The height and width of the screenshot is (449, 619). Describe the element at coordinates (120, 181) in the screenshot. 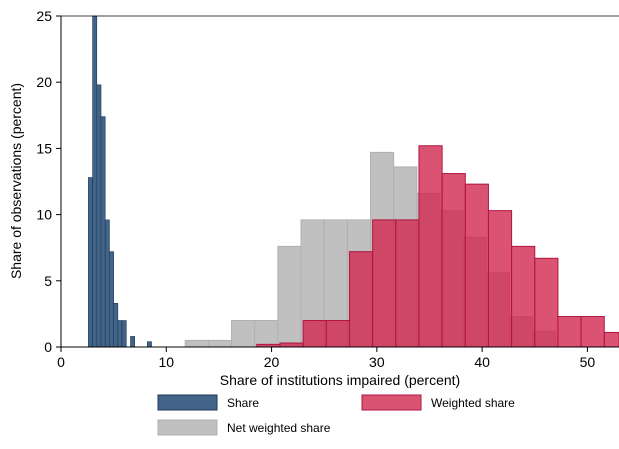

I see `series-share` at that location.